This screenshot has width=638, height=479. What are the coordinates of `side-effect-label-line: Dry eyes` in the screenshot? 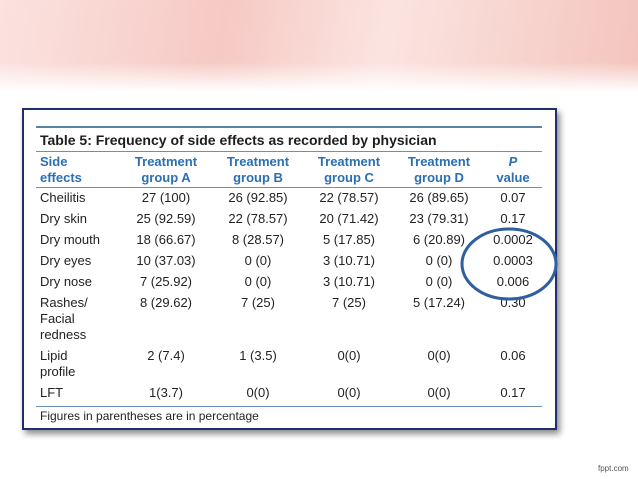 It's located at (66, 260).